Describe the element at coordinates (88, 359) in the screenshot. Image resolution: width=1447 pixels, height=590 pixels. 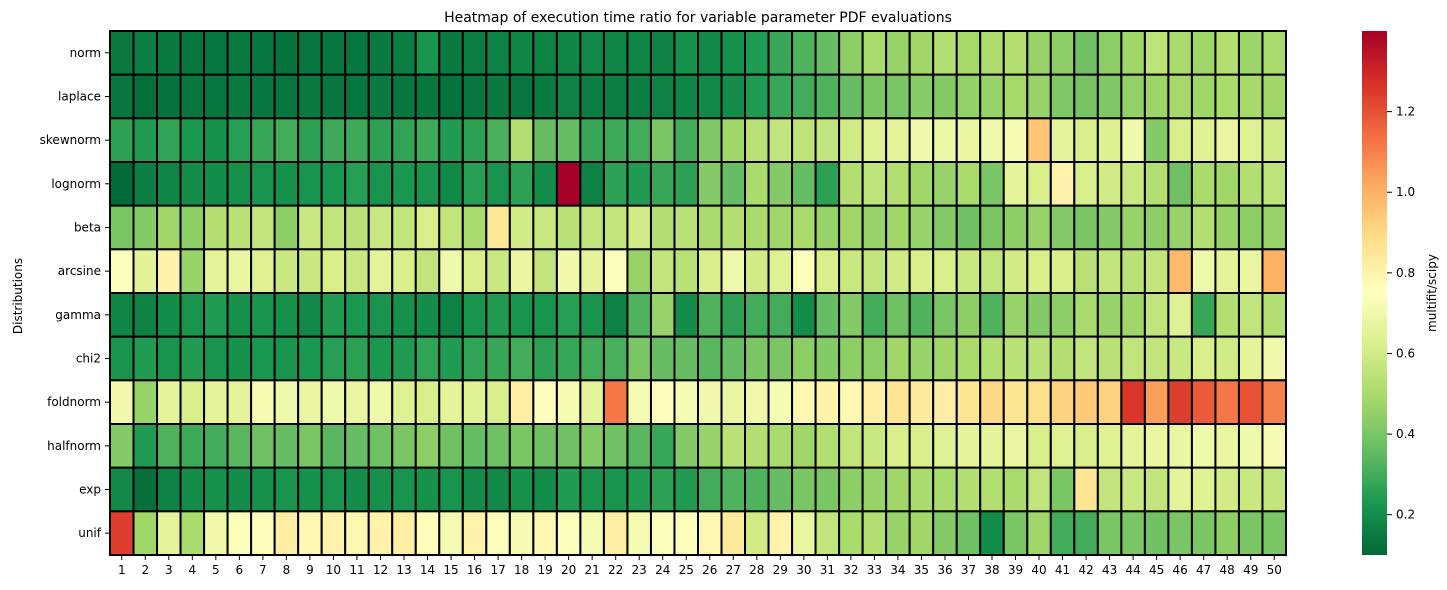
I see `y-tick-label: chi2` at that location.